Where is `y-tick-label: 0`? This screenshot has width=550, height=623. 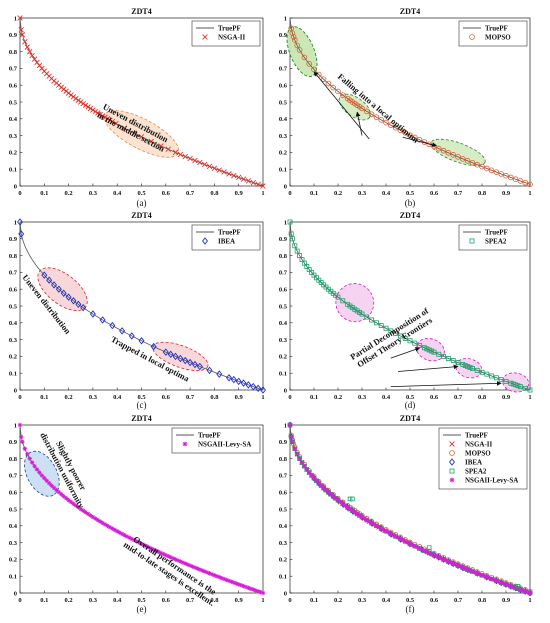 y-tick-label: 0 is located at coordinates (285, 593).